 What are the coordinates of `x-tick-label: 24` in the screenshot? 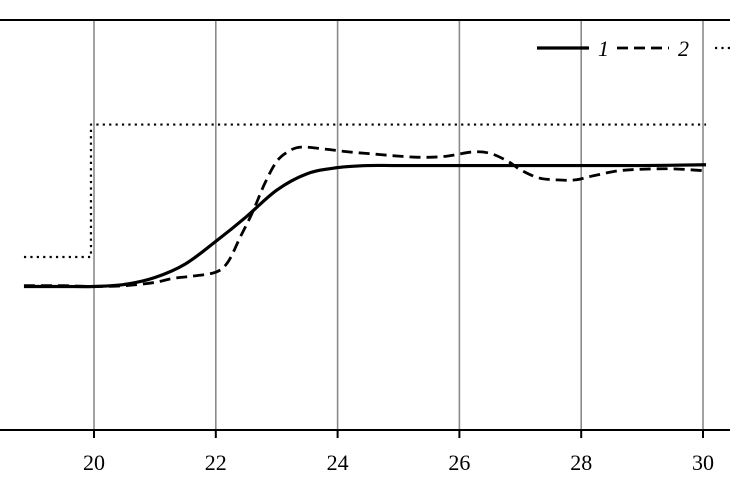 It's located at (338, 462).